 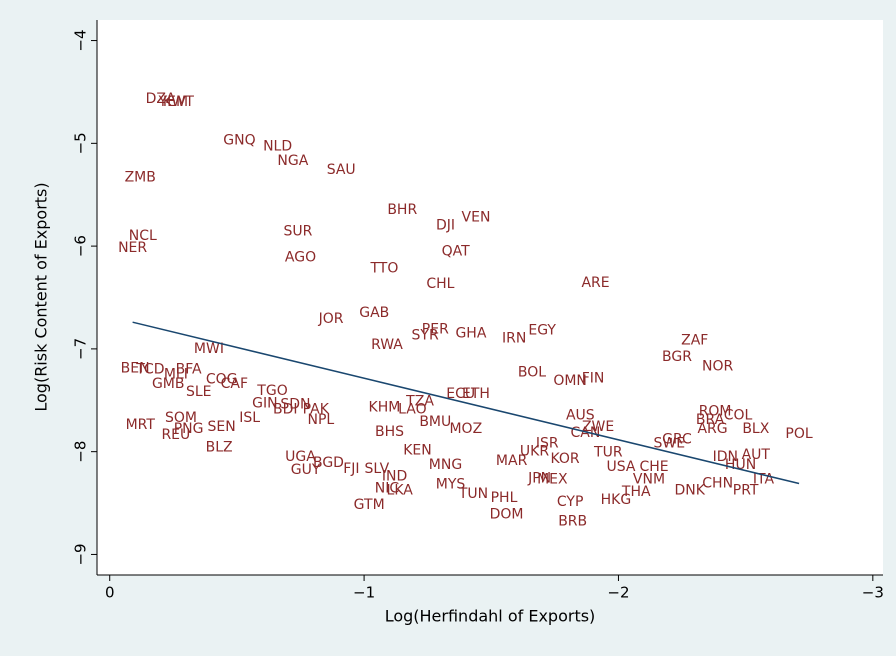 What do you see at coordinates (507, 514) in the screenshot?
I see `point-label: DOM` at bounding box center [507, 514].